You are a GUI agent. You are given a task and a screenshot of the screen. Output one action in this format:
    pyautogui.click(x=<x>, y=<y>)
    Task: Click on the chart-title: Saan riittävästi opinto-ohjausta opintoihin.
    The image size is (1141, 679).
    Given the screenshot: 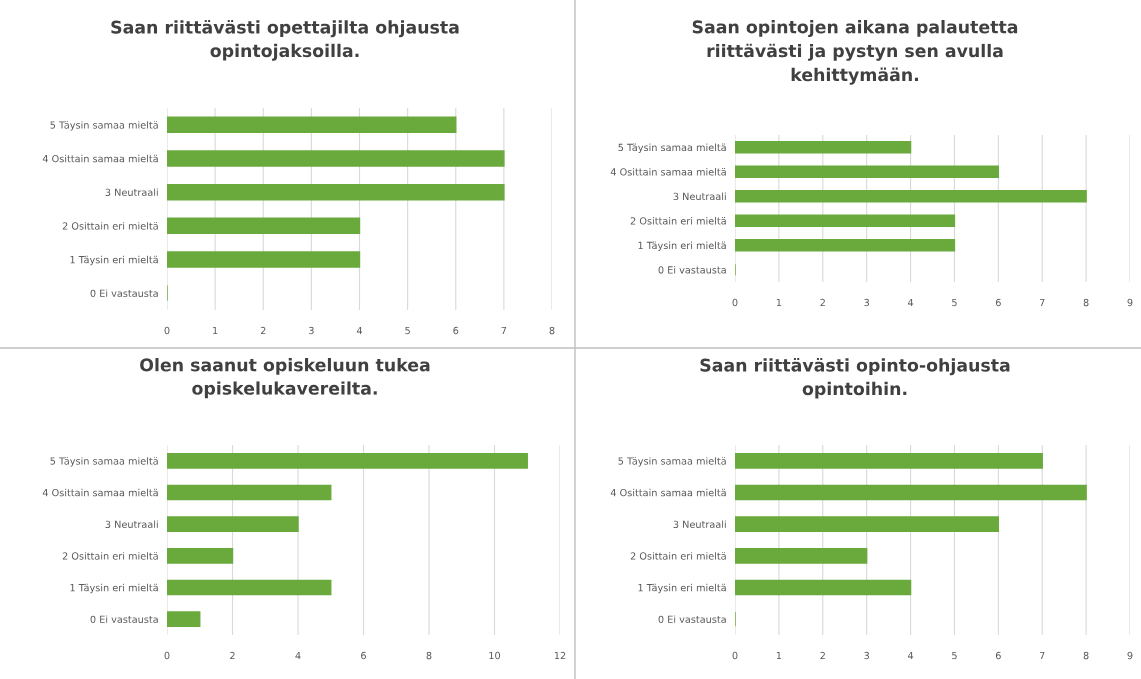 What is the action you would take?
    pyautogui.click(x=855, y=378)
    